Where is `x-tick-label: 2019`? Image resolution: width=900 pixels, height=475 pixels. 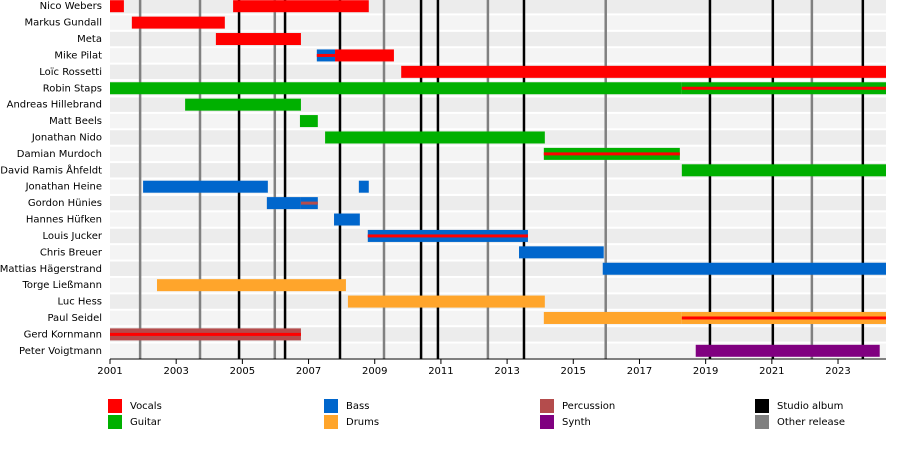
x-tick-label: 2019 is located at coordinates (705, 371).